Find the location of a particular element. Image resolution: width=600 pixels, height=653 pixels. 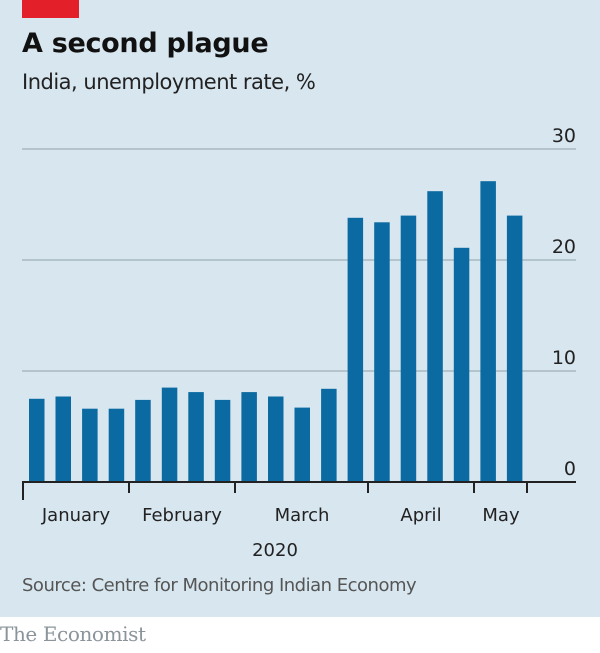

month-label-january: January is located at coordinates (76, 515).